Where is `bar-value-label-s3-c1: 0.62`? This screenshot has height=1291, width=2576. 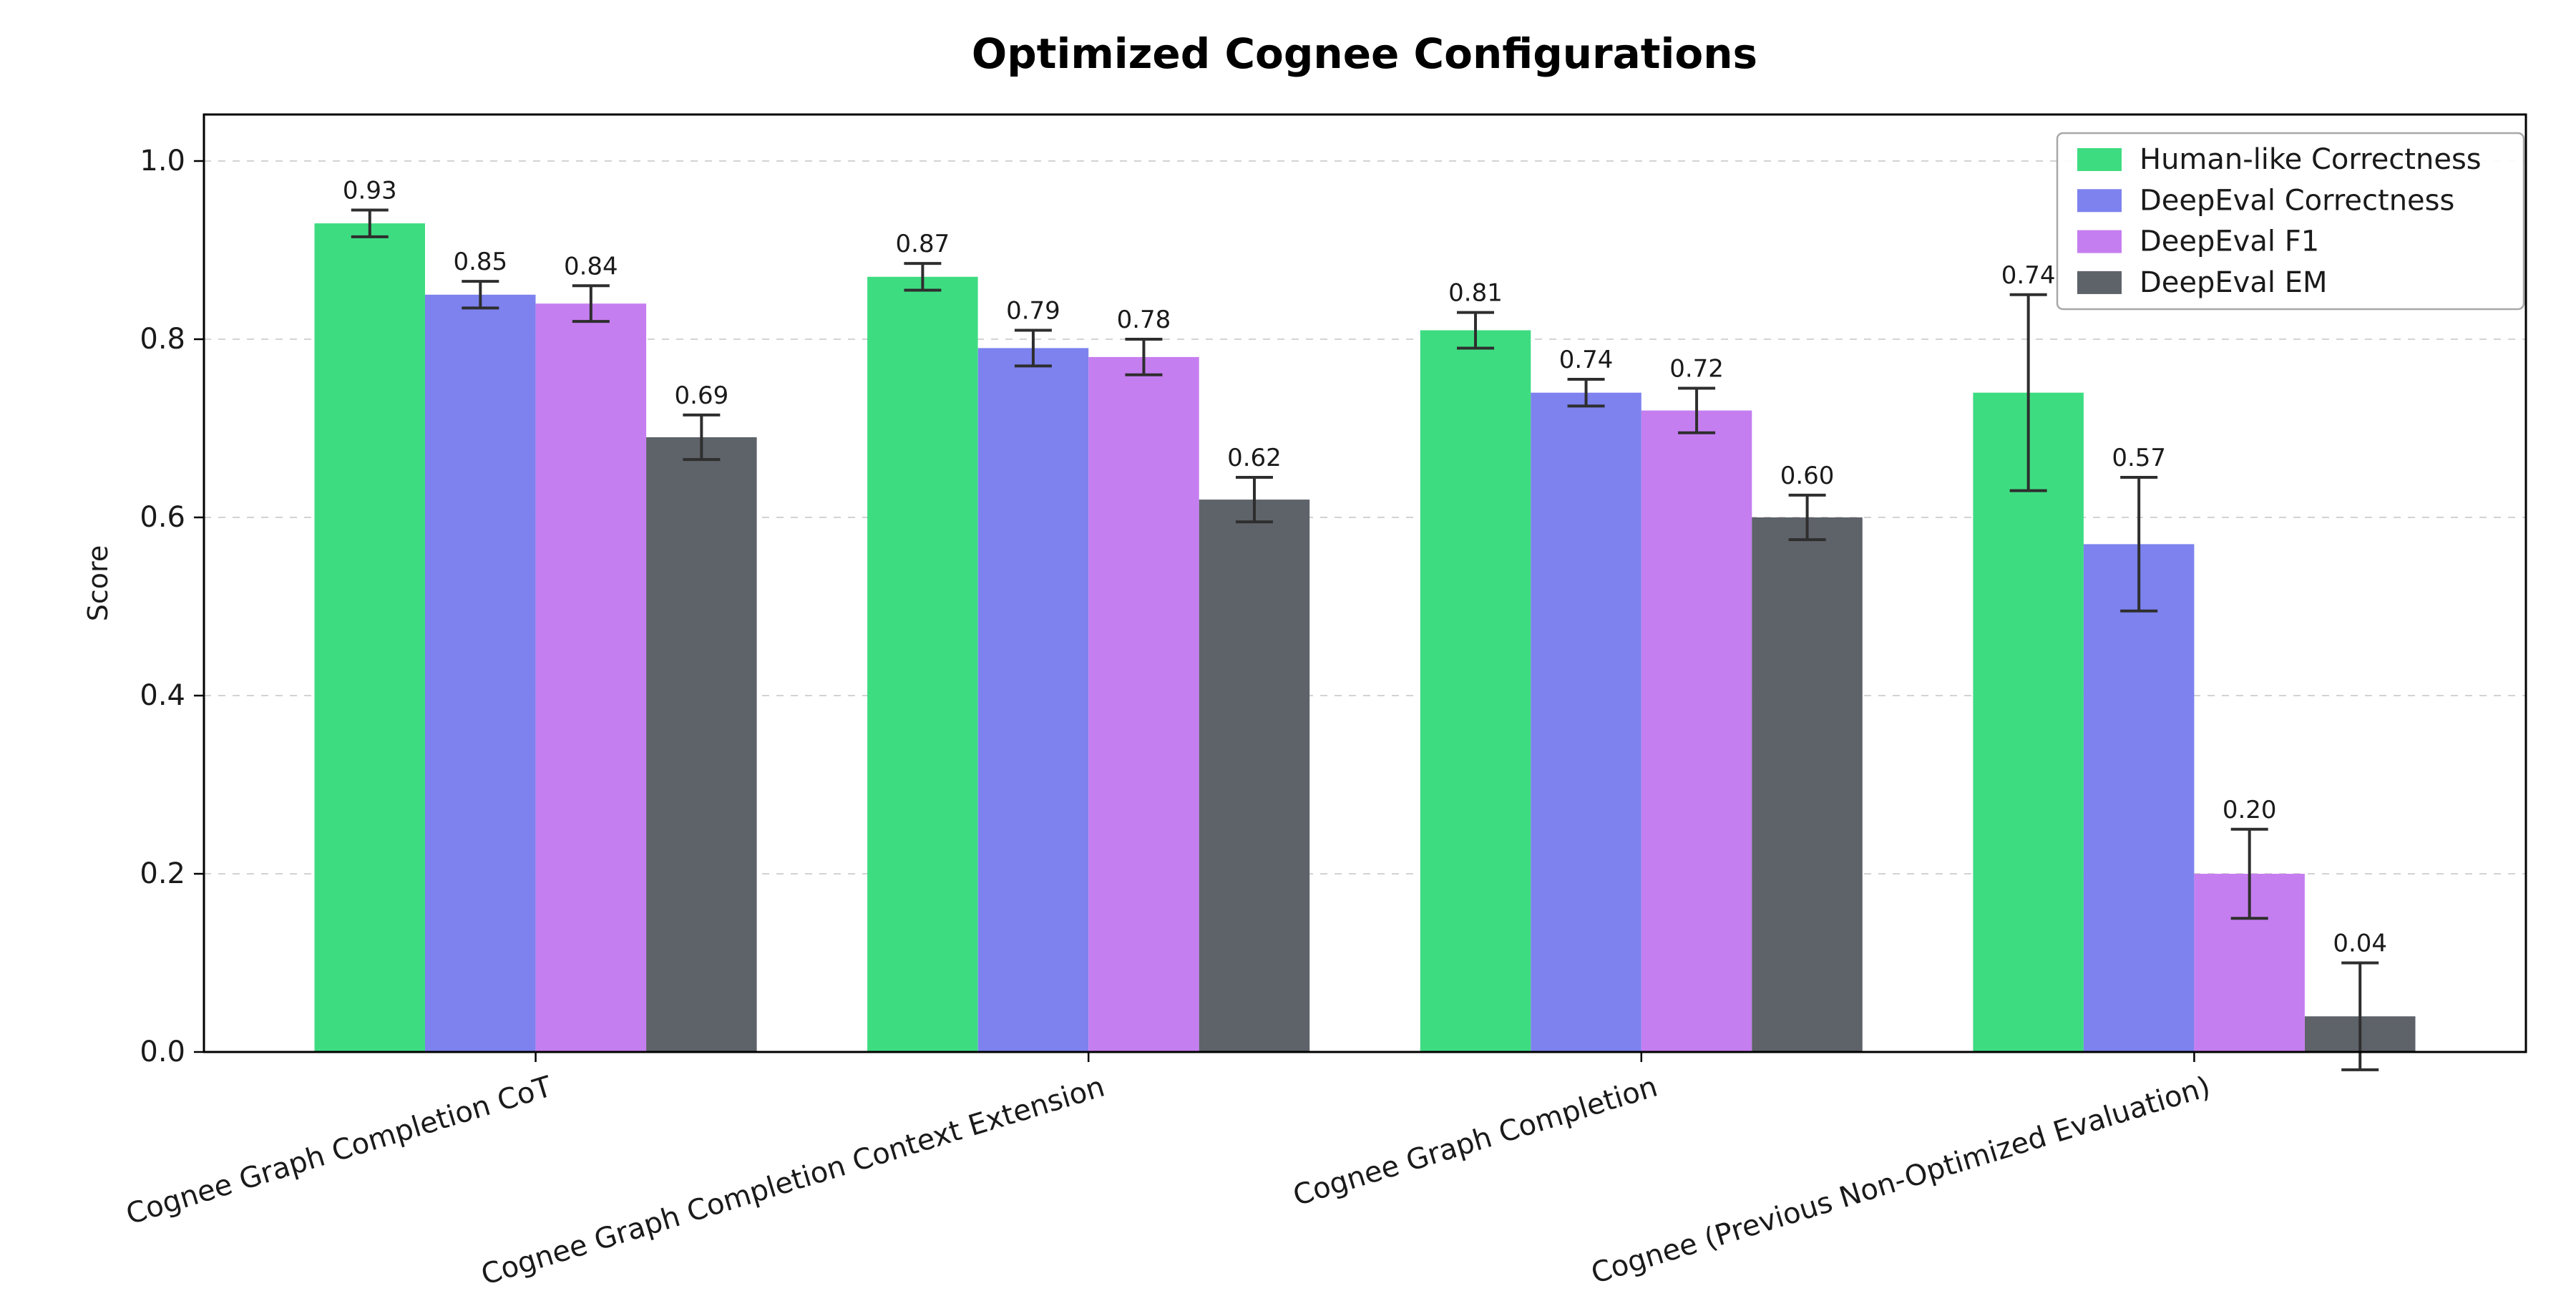
bar-value-label-s3-c1: 0.62 is located at coordinates (1254, 458).